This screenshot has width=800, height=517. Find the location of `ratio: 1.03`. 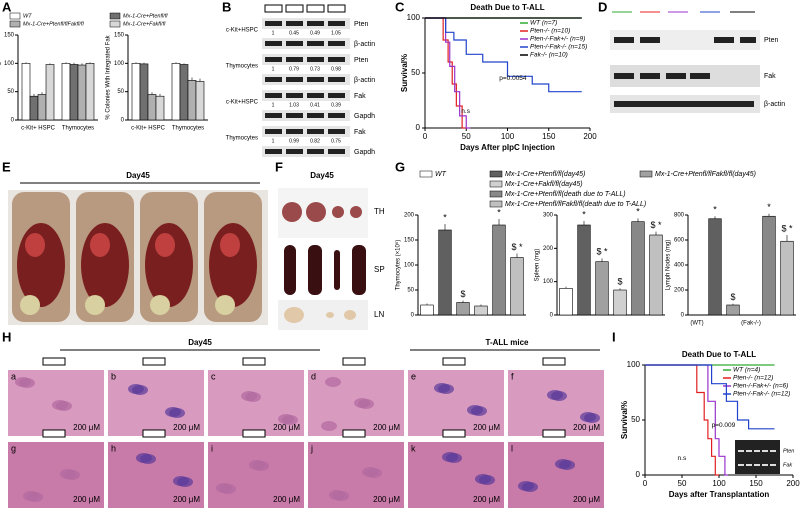

ratio: 1.03 is located at coordinates (294, 105).